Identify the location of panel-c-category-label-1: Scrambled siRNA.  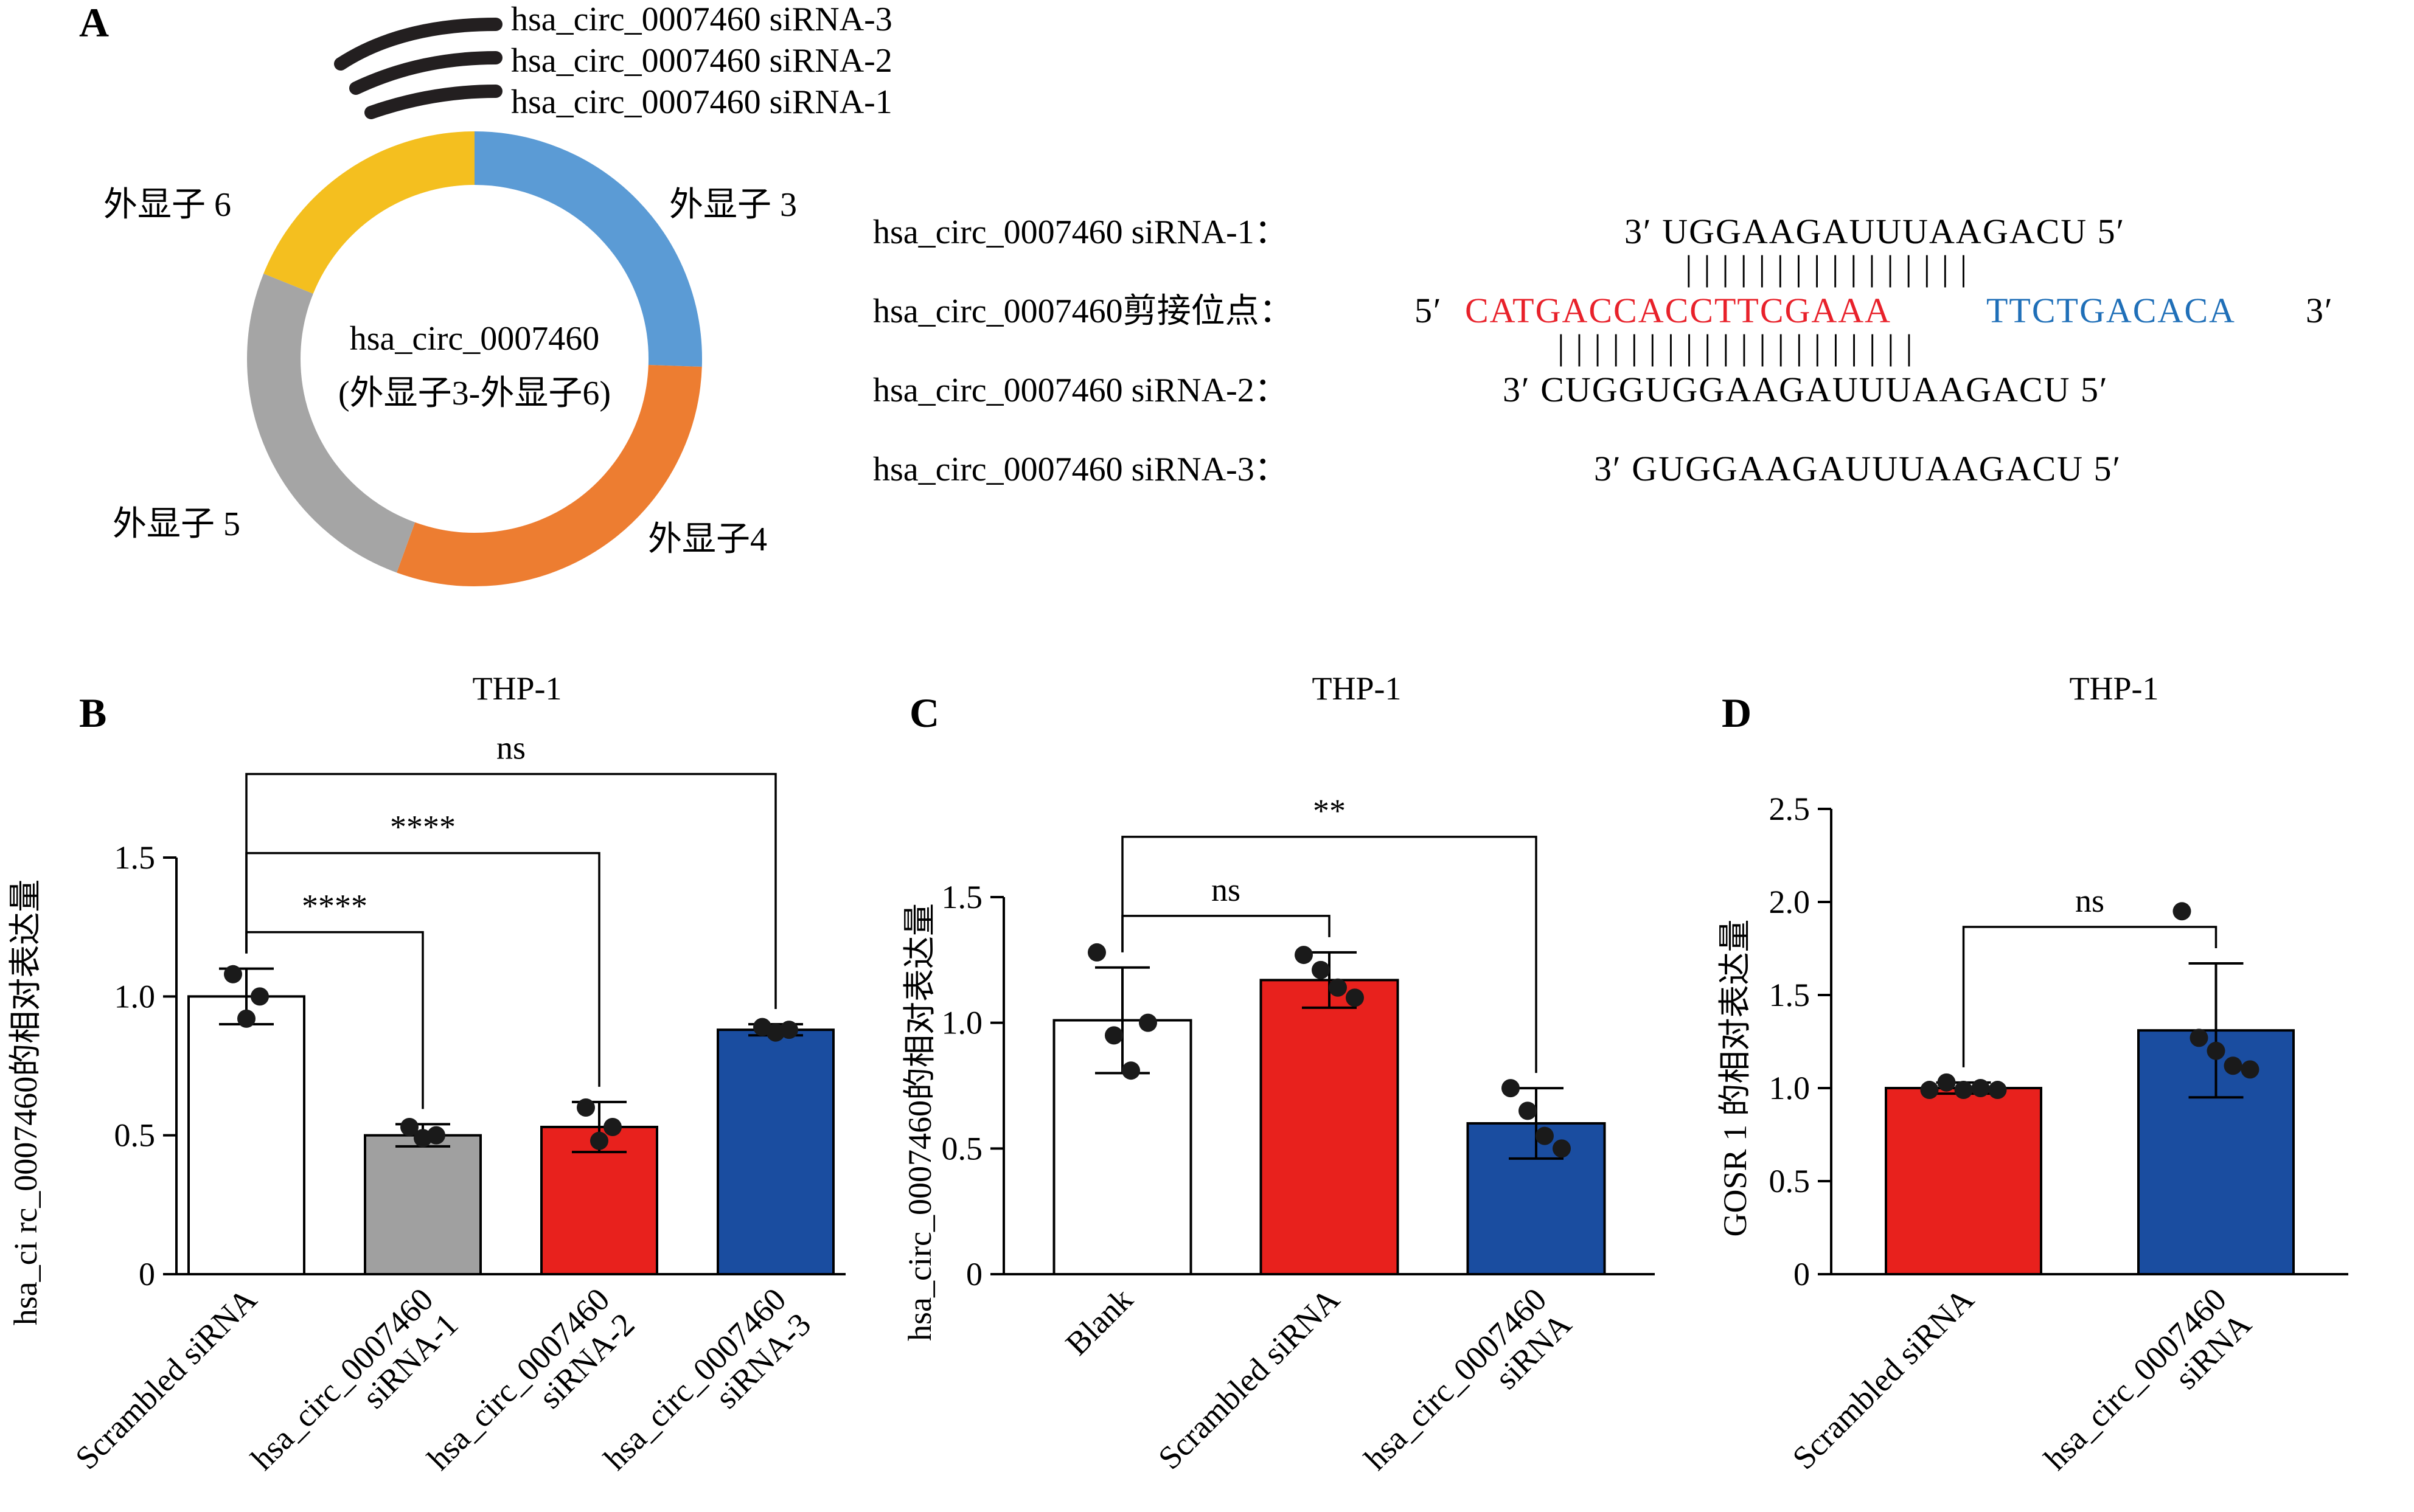
(1248, 1378).